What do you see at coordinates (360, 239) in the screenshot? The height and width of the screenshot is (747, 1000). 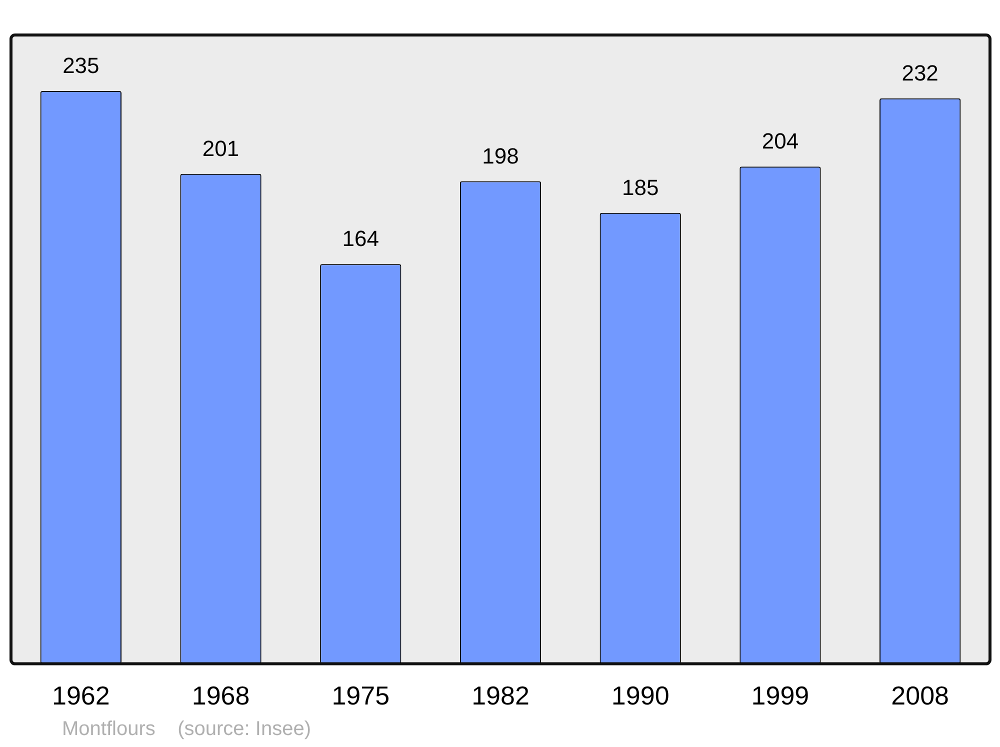 I see `data-label: 164` at bounding box center [360, 239].